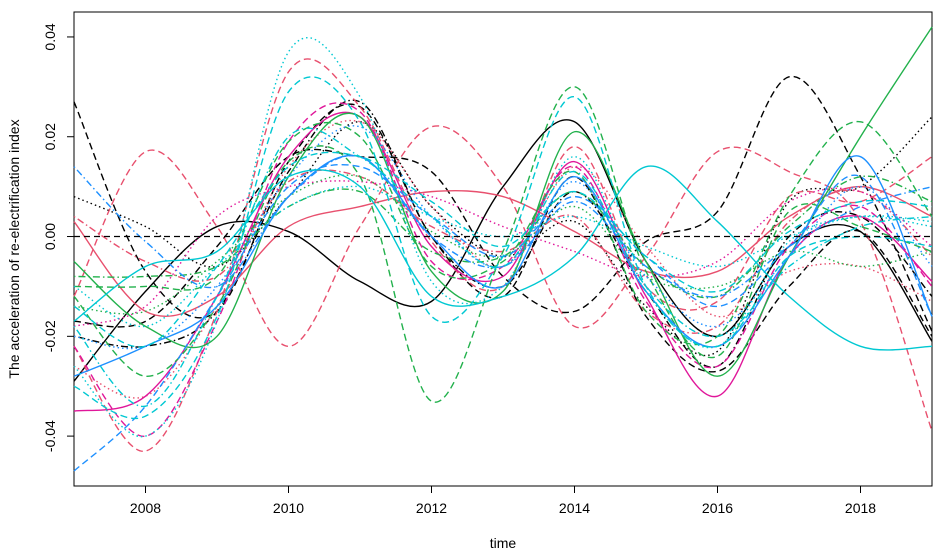 The image size is (941, 555). Describe the element at coordinates (50, 136) in the screenshot. I see `y-tick-label-0.02: 0.02` at that location.